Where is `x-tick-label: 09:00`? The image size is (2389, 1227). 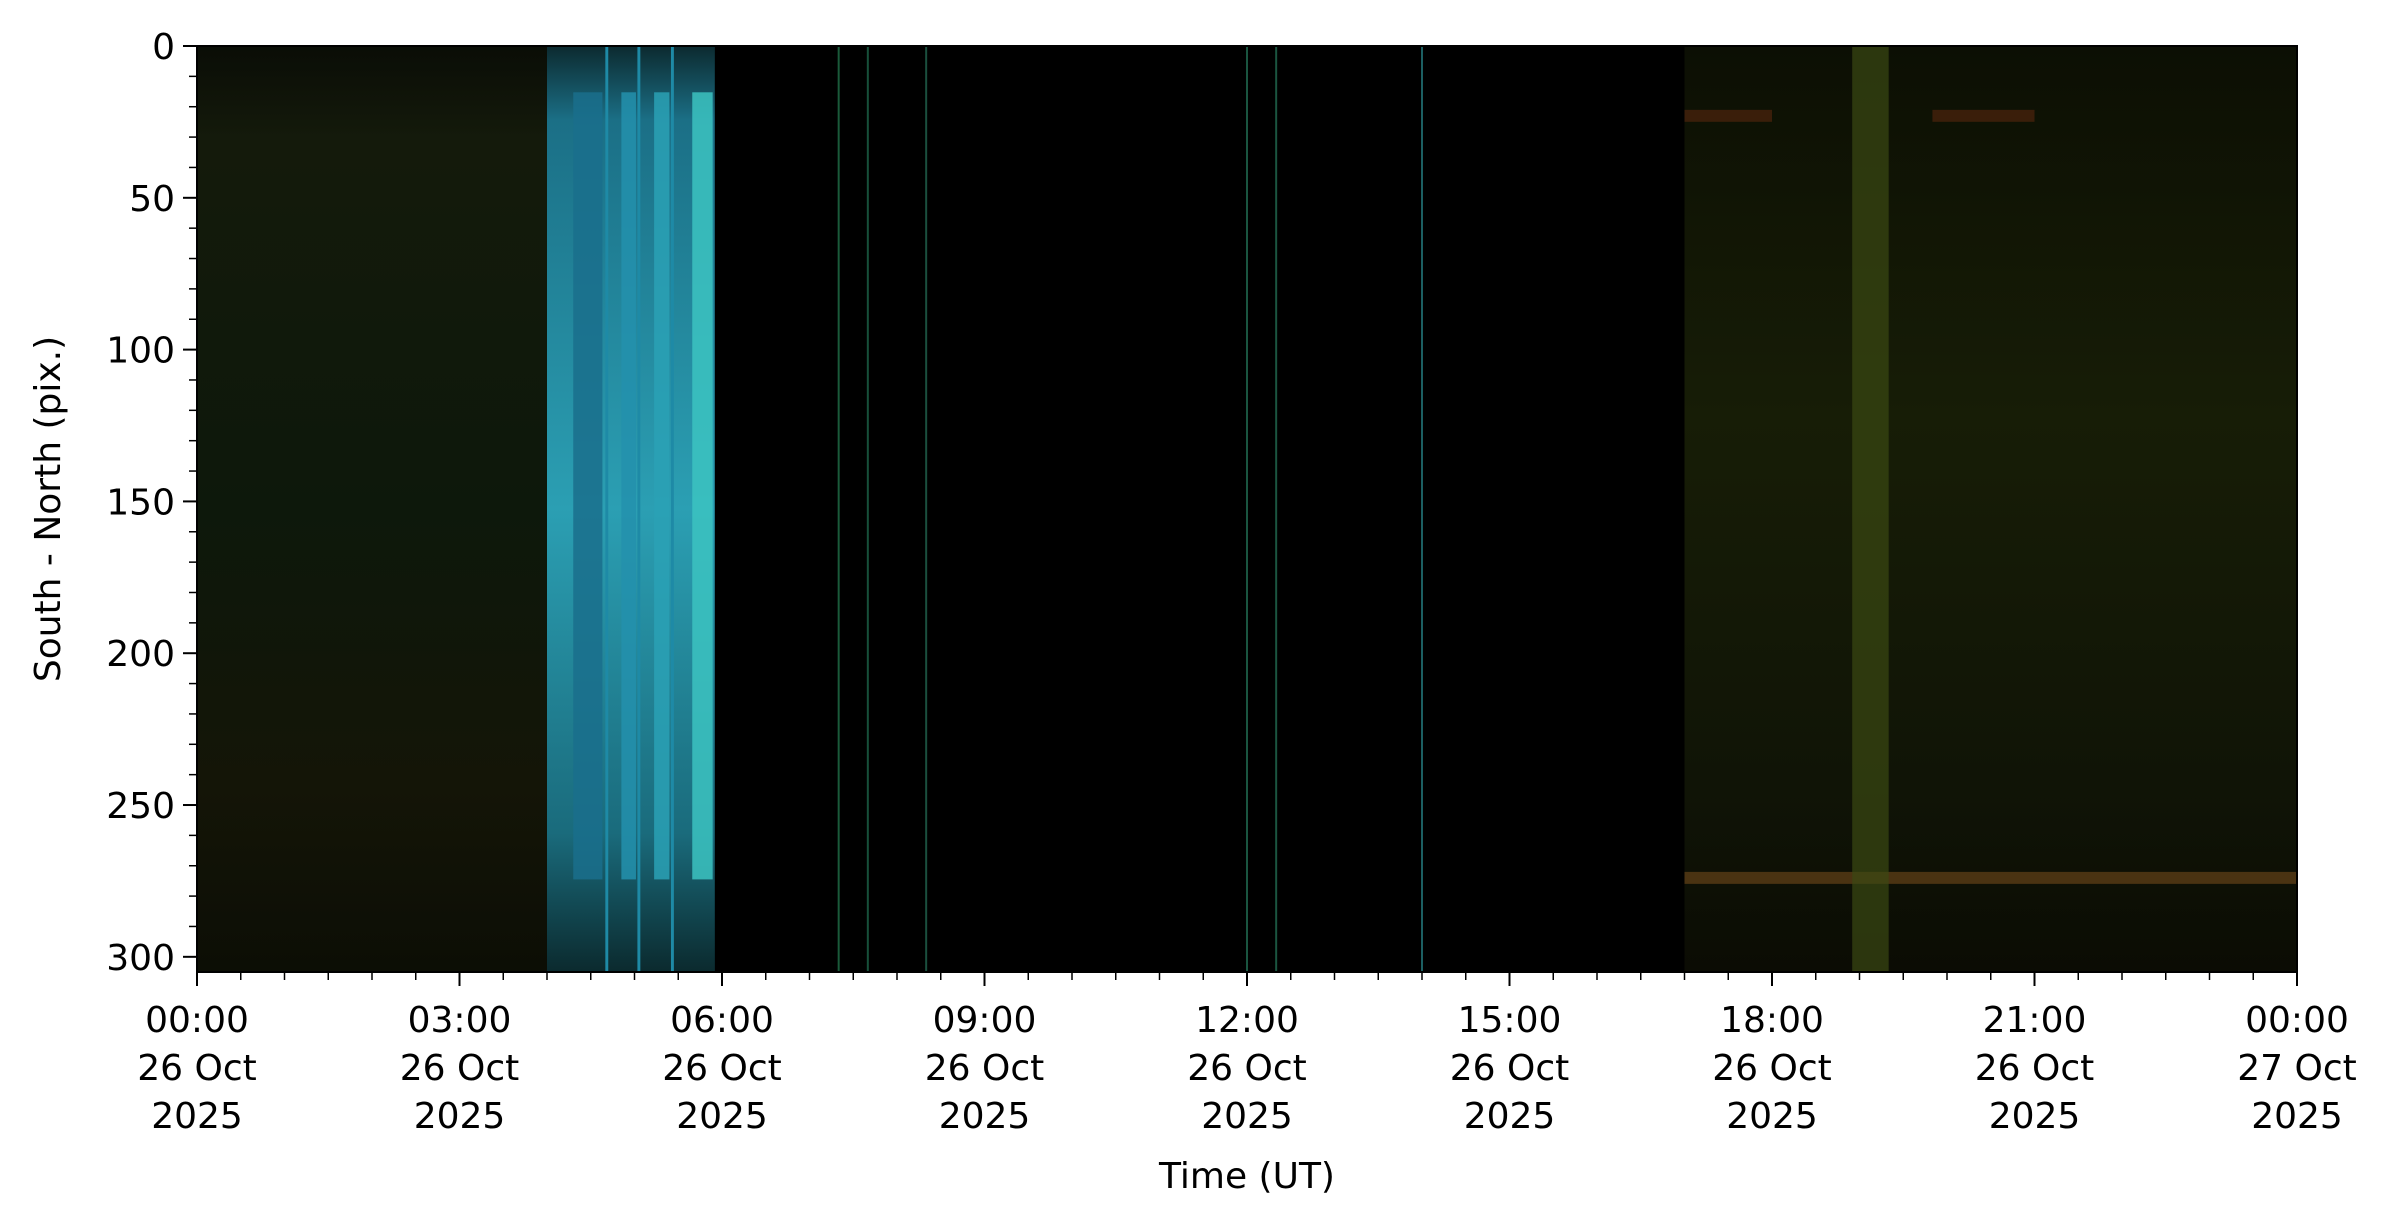
x-tick-label: 09:00 is located at coordinates (985, 1020).